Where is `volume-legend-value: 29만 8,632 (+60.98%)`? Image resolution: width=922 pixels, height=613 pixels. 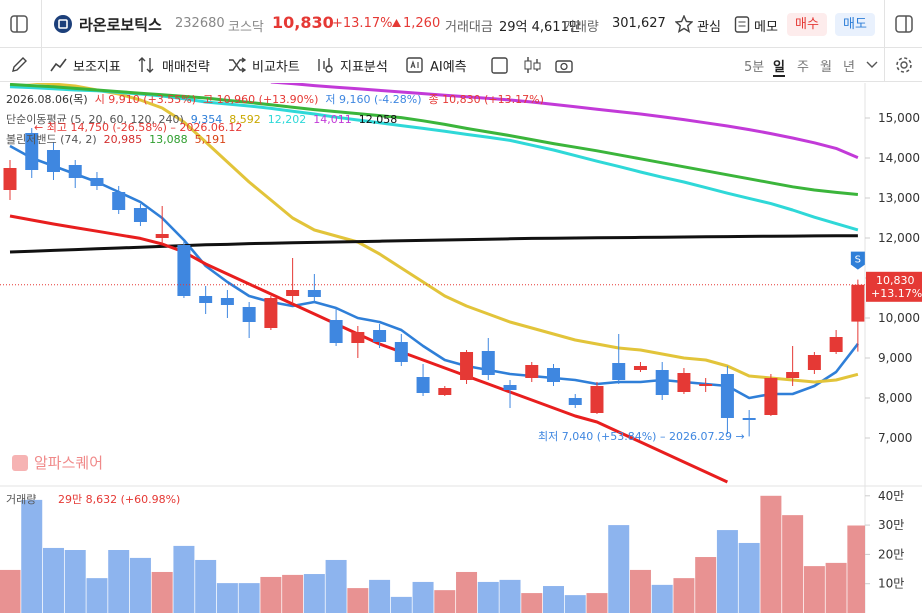
volume-legend-value: 29만 8,632 (+60.98%) is located at coordinates (119, 499).